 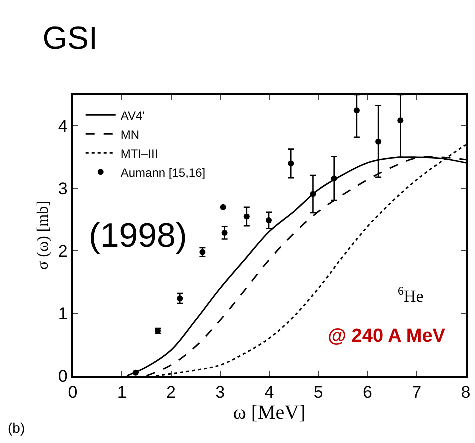 What do you see at coordinates (63, 126) in the screenshot?
I see `y-tick-label: 4` at bounding box center [63, 126].